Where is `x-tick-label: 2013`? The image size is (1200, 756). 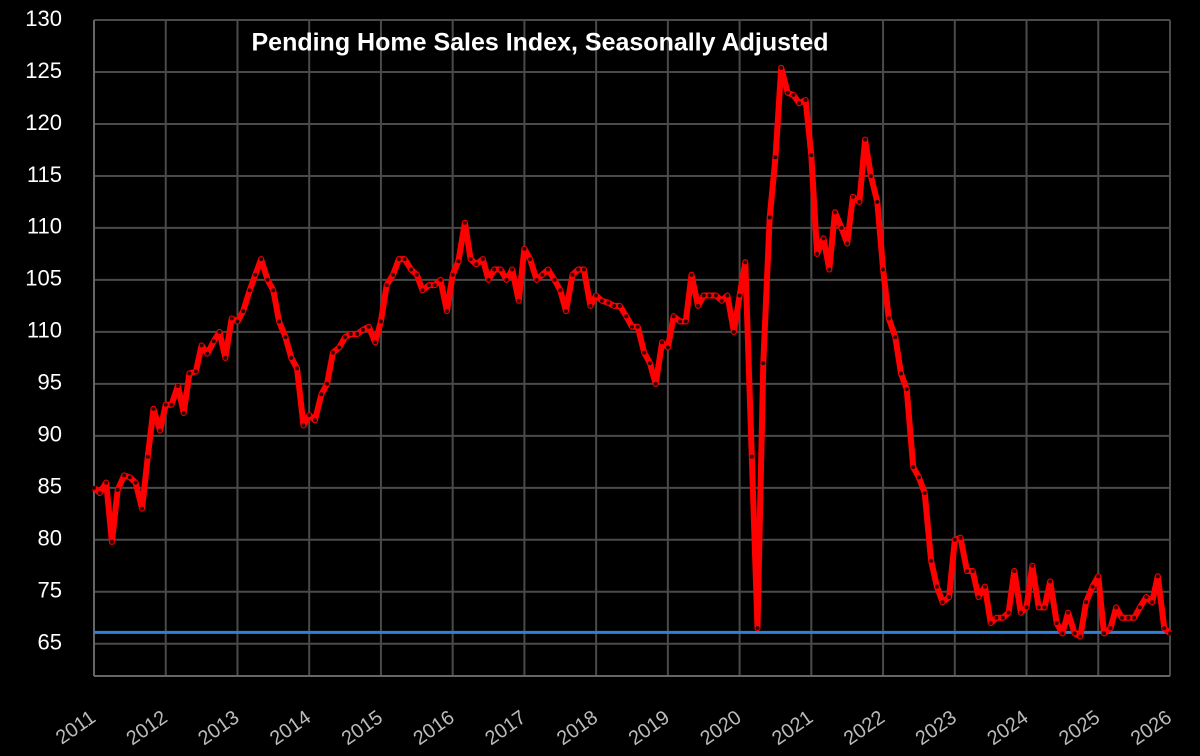
x-tick-label: 2013 is located at coordinates (218, 728).